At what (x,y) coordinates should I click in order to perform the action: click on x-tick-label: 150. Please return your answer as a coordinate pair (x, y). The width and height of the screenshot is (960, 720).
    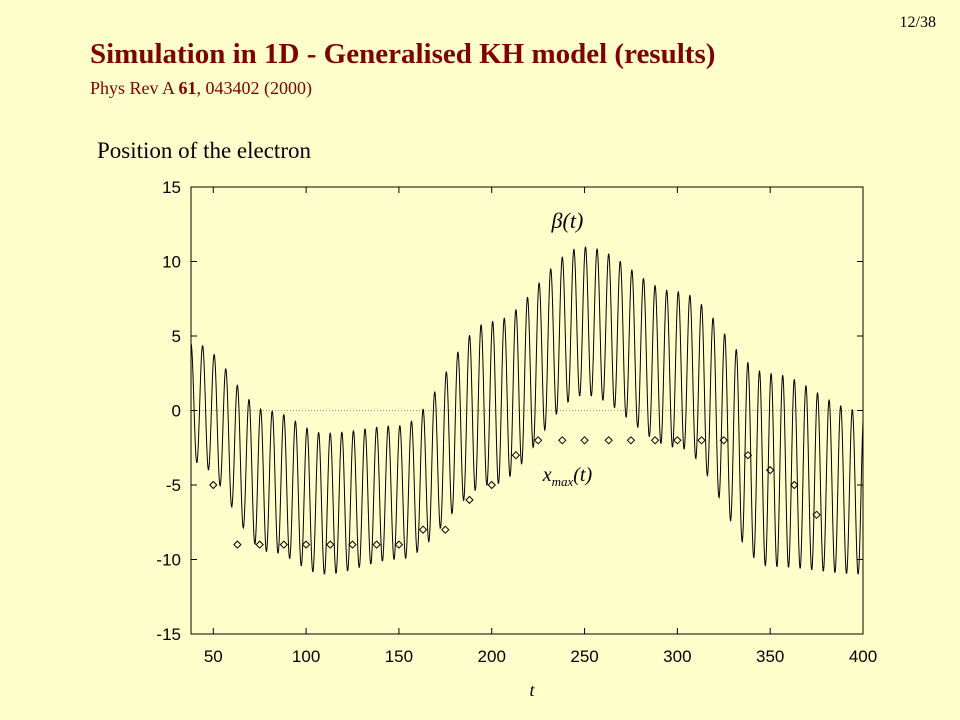
    Looking at the image, I should click on (399, 656).